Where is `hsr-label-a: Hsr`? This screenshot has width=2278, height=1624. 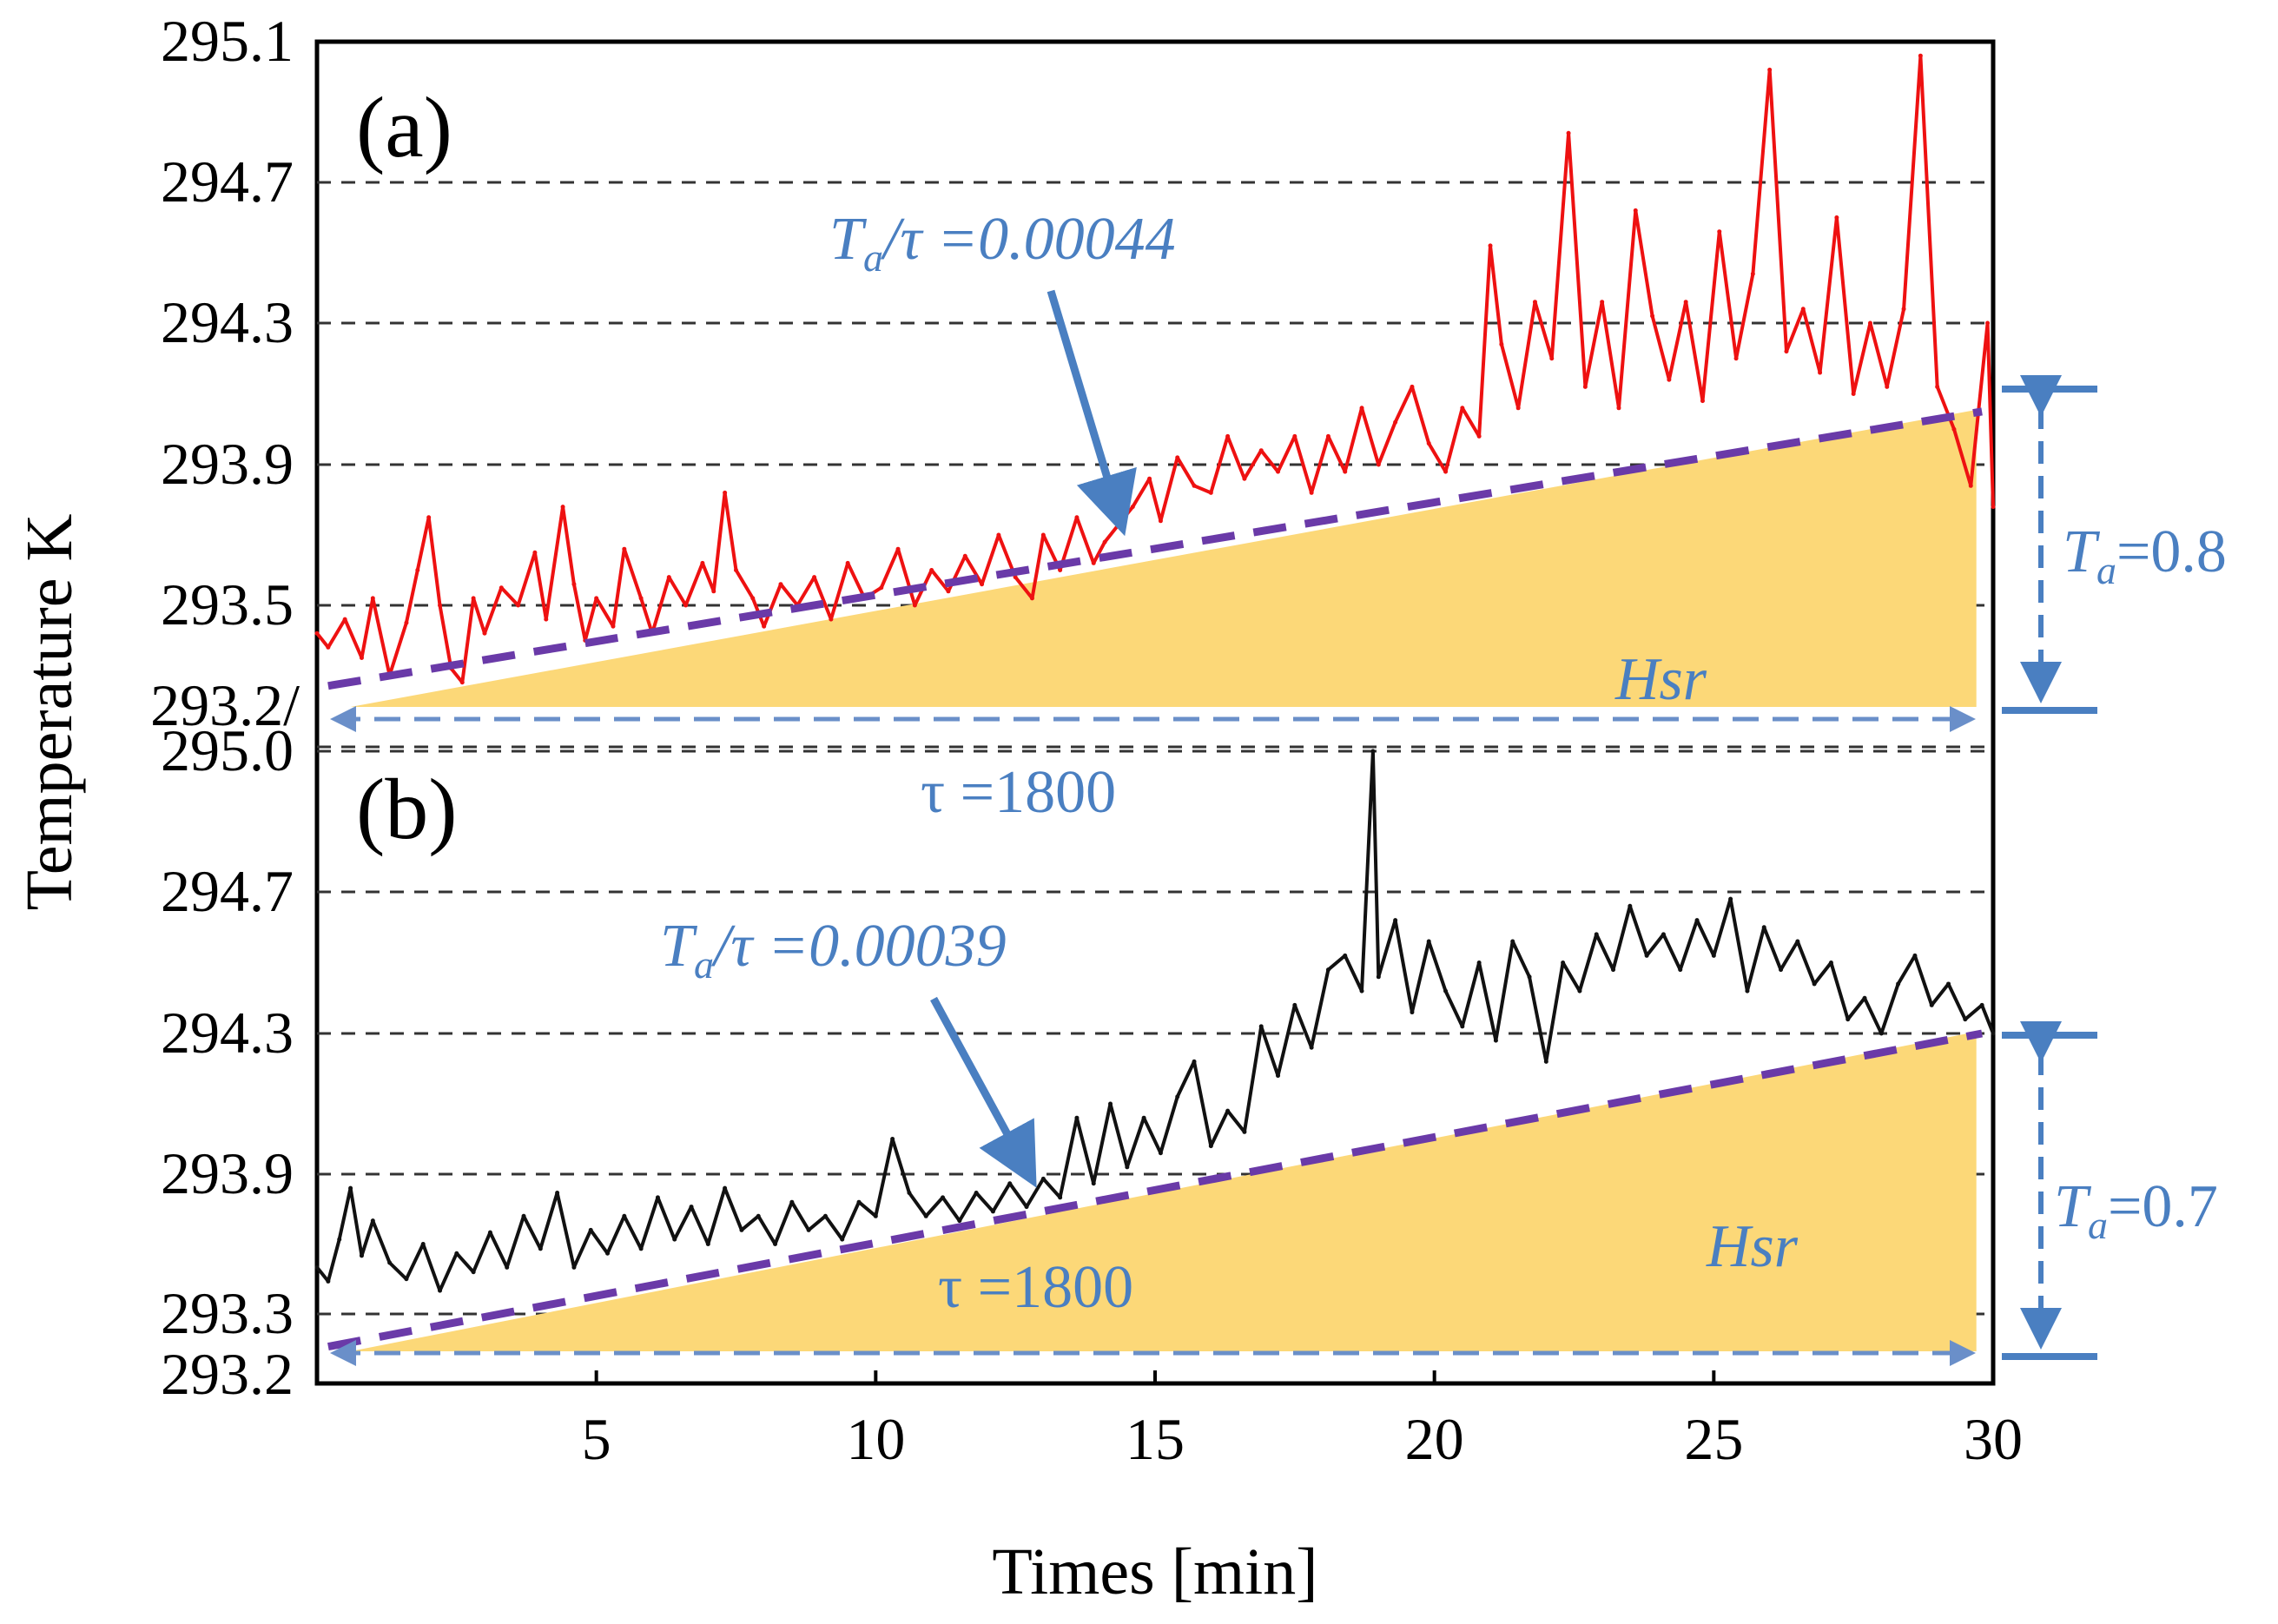 hsr-label-a: Hsr is located at coordinates (1661, 679).